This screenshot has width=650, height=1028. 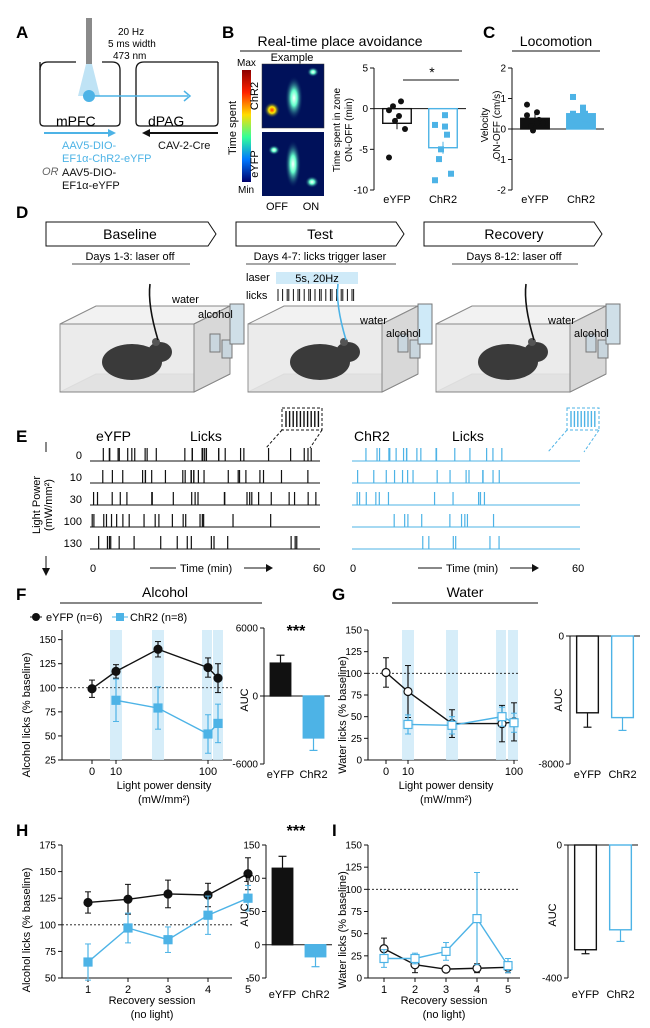 I want to click on stage-arrow-test, so click(x=320, y=234).